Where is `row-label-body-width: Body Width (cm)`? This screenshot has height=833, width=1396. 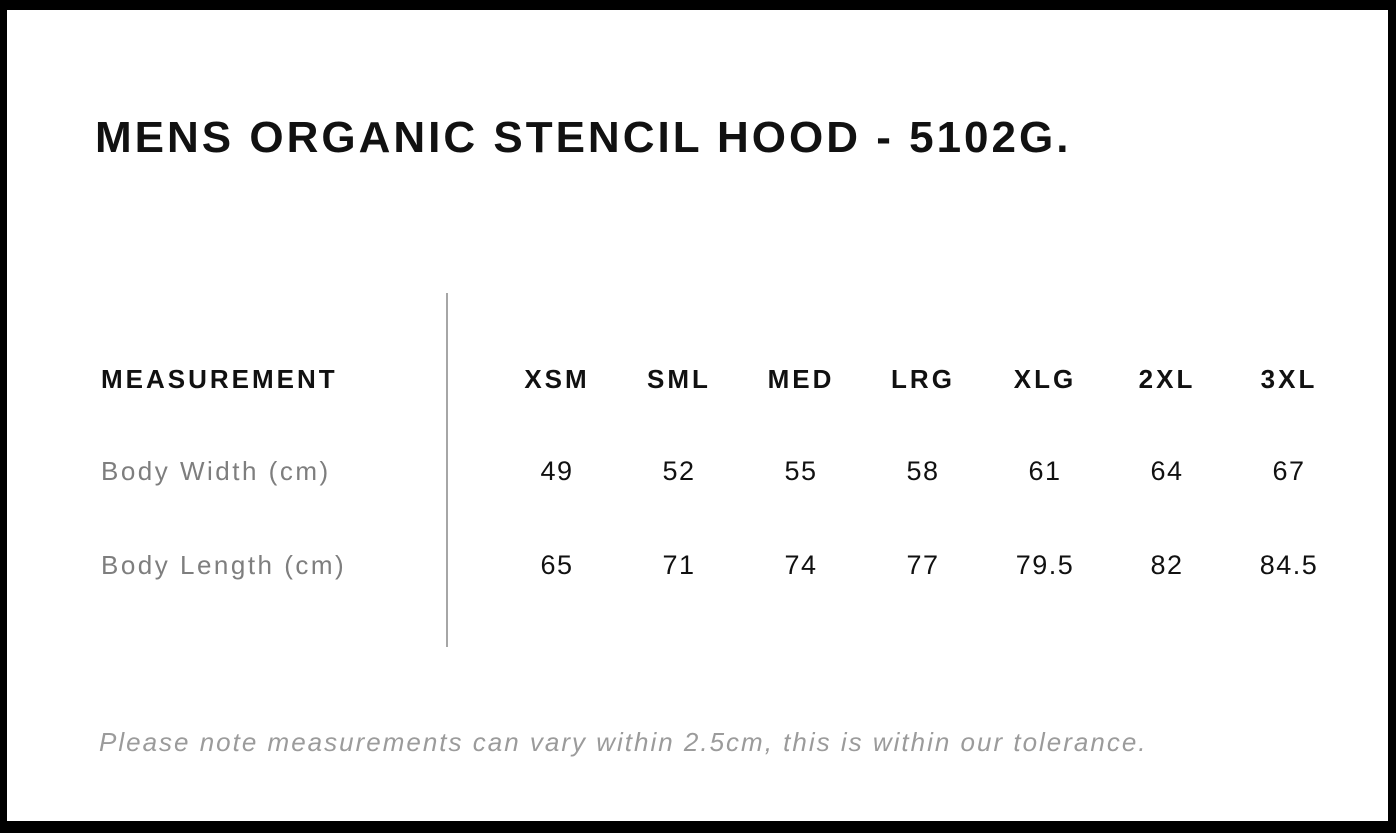
row-label-body-width: Body Width (cm) is located at coordinates (216, 470).